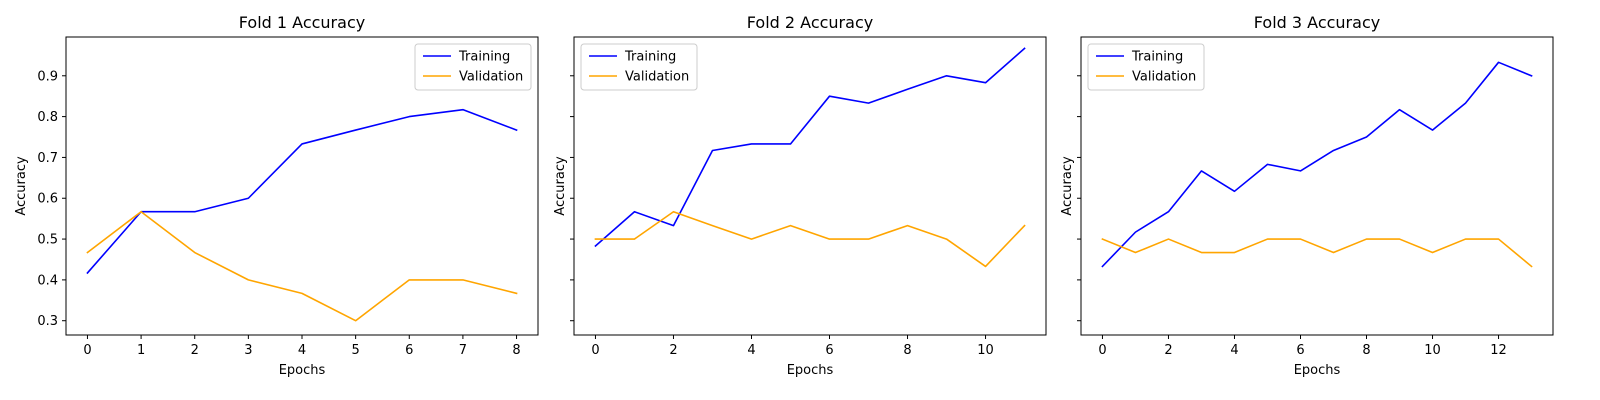 The height and width of the screenshot is (400, 1600). I want to click on panel-title: Fold 2 Accuracy, so click(810, 22).